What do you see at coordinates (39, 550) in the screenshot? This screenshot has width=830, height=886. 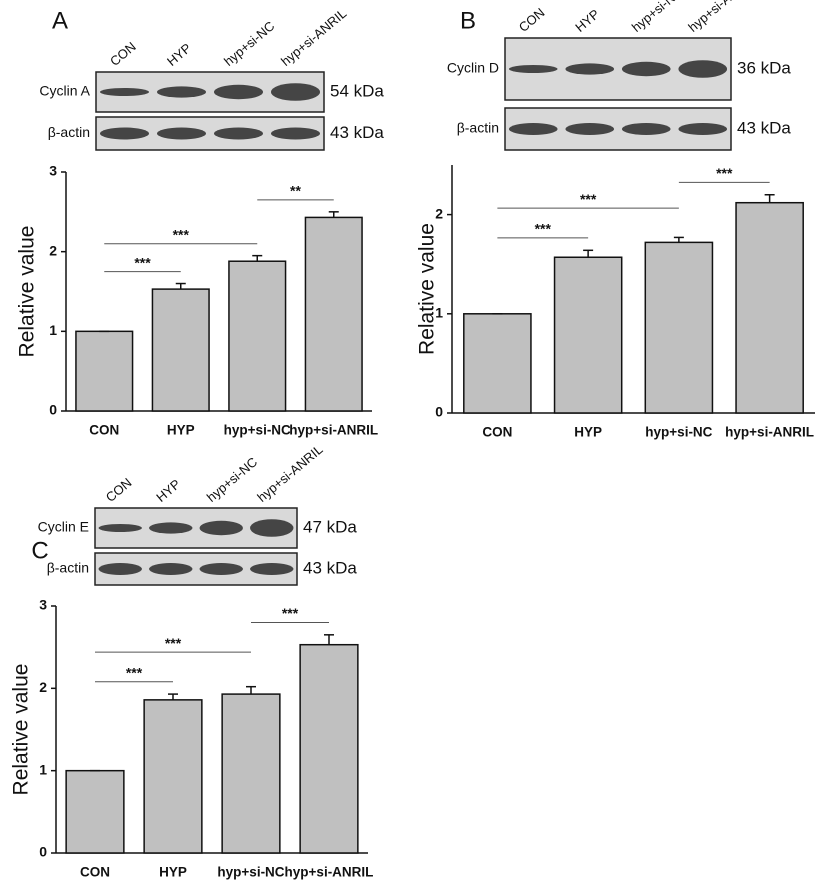 I see `panel-letter: C` at bounding box center [39, 550].